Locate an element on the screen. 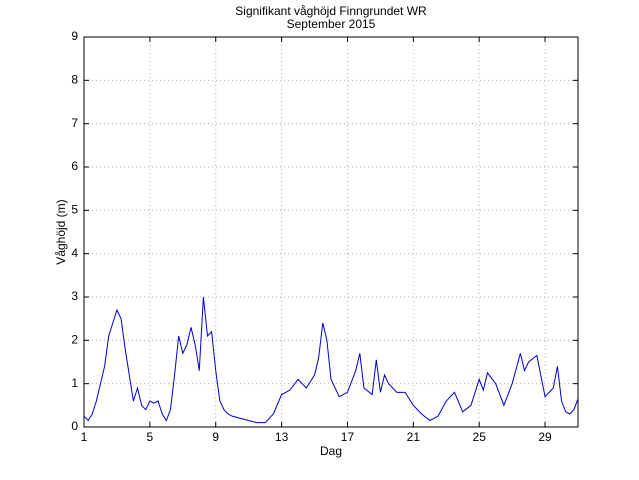 The width and height of the screenshot is (639, 480). chart-subtitle: September 2015 is located at coordinates (331, 24).